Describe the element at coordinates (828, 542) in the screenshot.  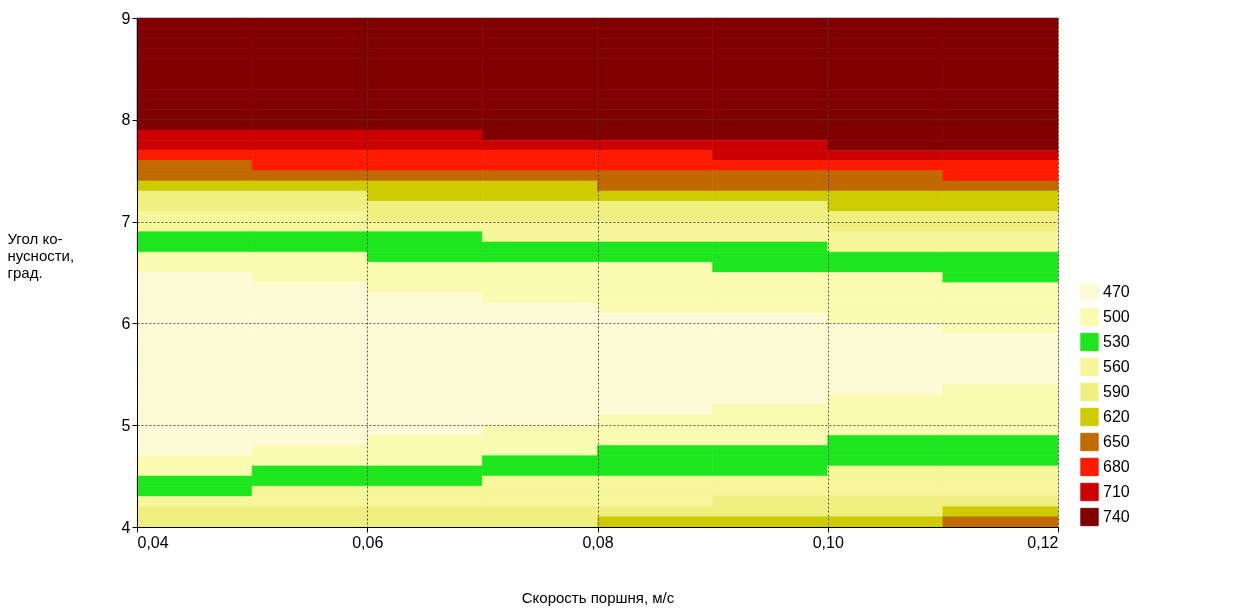
I see `x-tick-label: 0,10` at that location.